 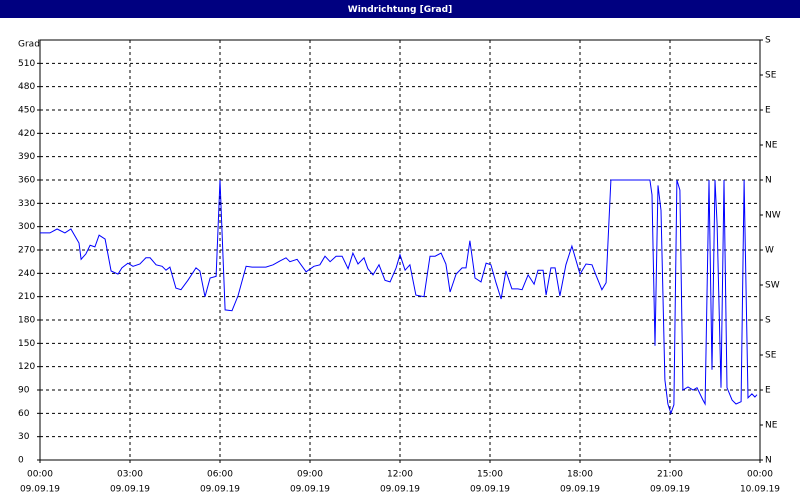 What do you see at coordinates (773, 216) in the screenshot?
I see `y2-tick-label: NW` at bounding box center [773, 216].